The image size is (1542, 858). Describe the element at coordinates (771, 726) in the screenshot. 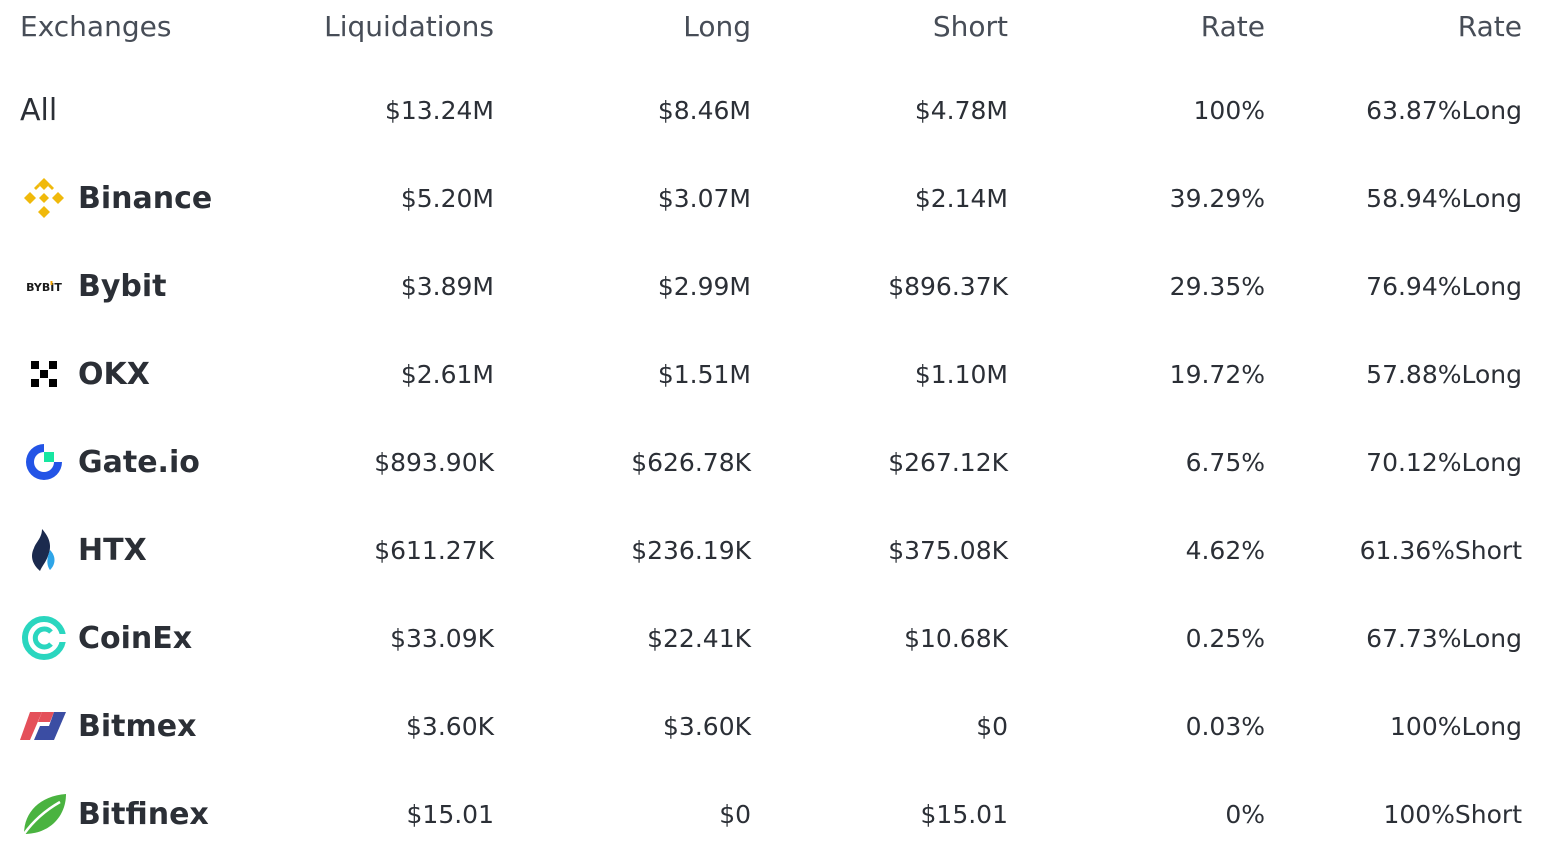

I see `table-row: Bitmex $3.60K $3.60K $0 0.03% 100%Long` at that location.